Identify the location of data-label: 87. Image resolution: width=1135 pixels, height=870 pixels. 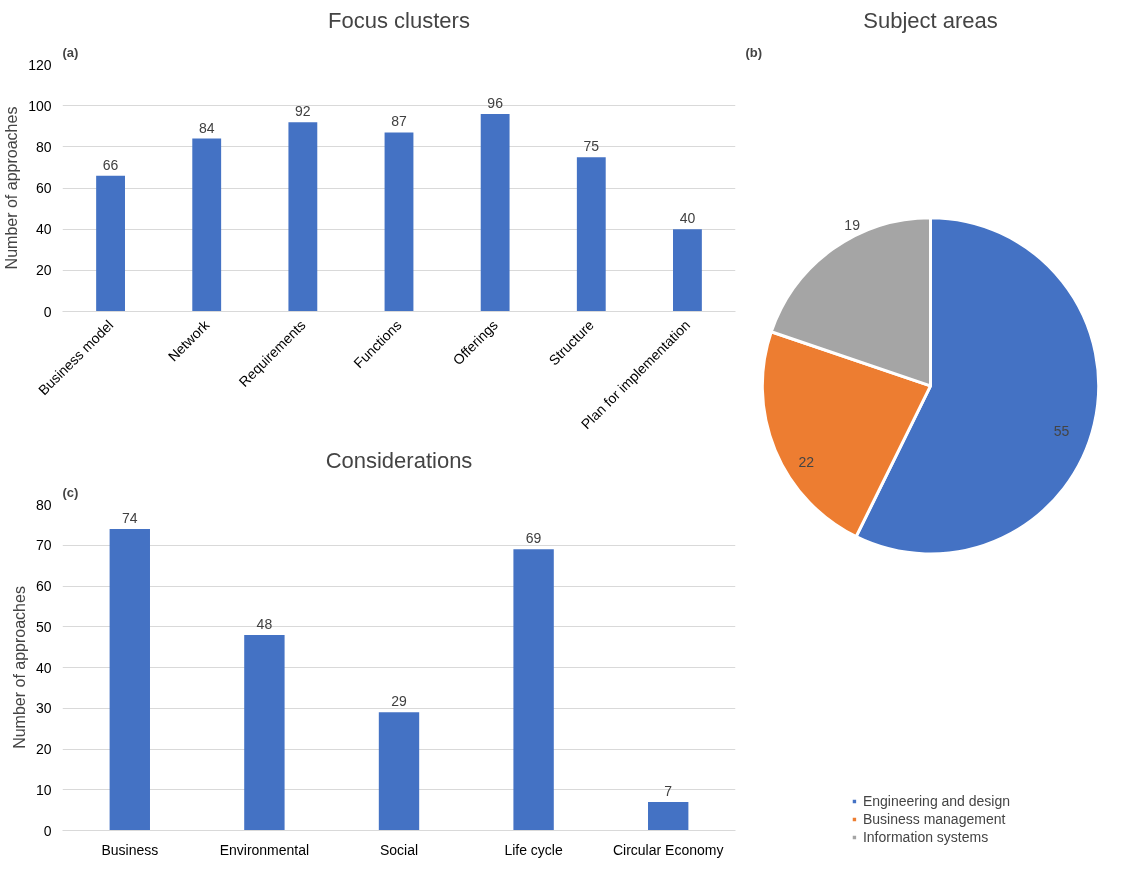
(399, 121).